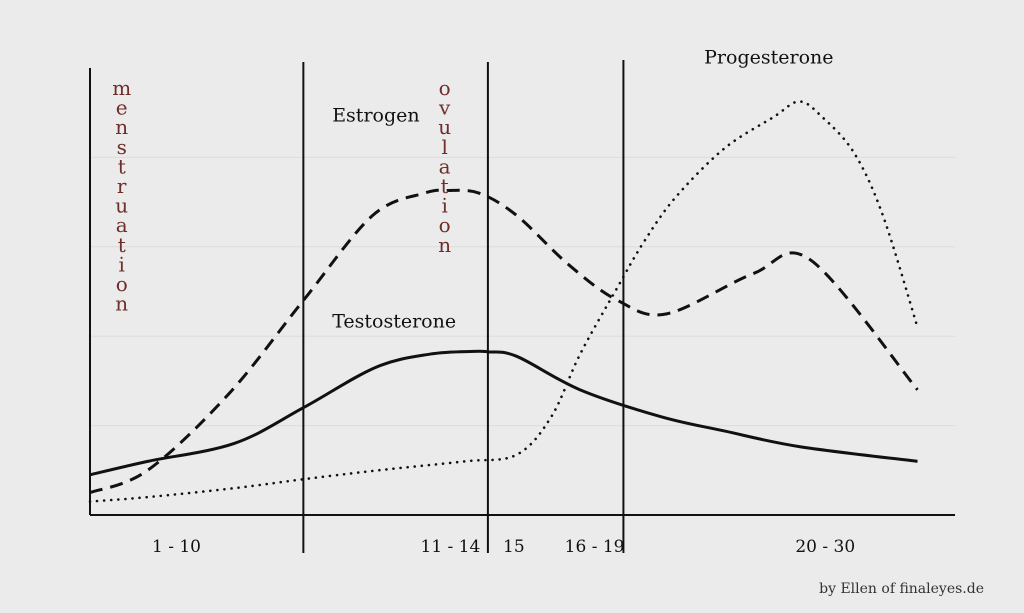  What do you see at coordinates (176, 547) in the screenshot?
I see `phase-label: 1 - 10` at bounding box center [176, 547].